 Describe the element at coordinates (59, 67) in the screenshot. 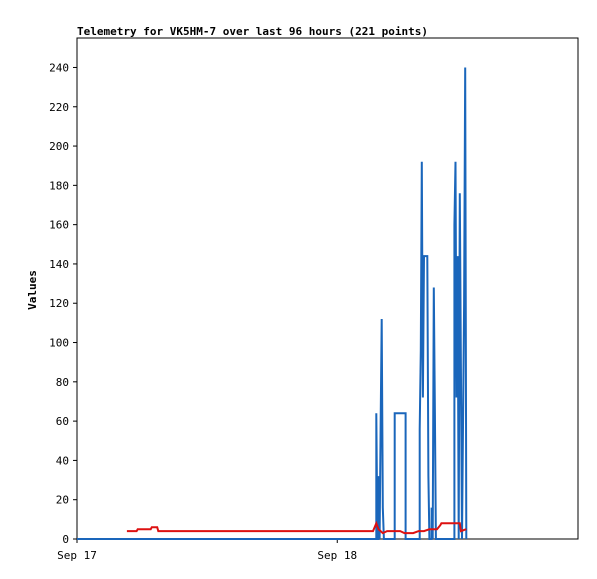

I see `y-tick-label: 240` at that location.